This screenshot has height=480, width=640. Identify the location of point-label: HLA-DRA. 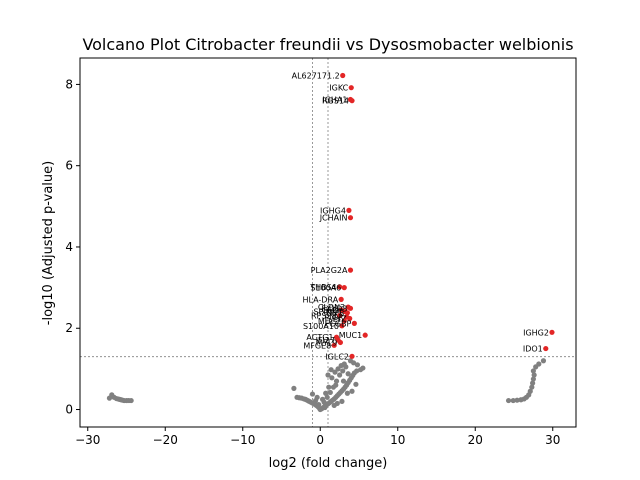
(320, 299).